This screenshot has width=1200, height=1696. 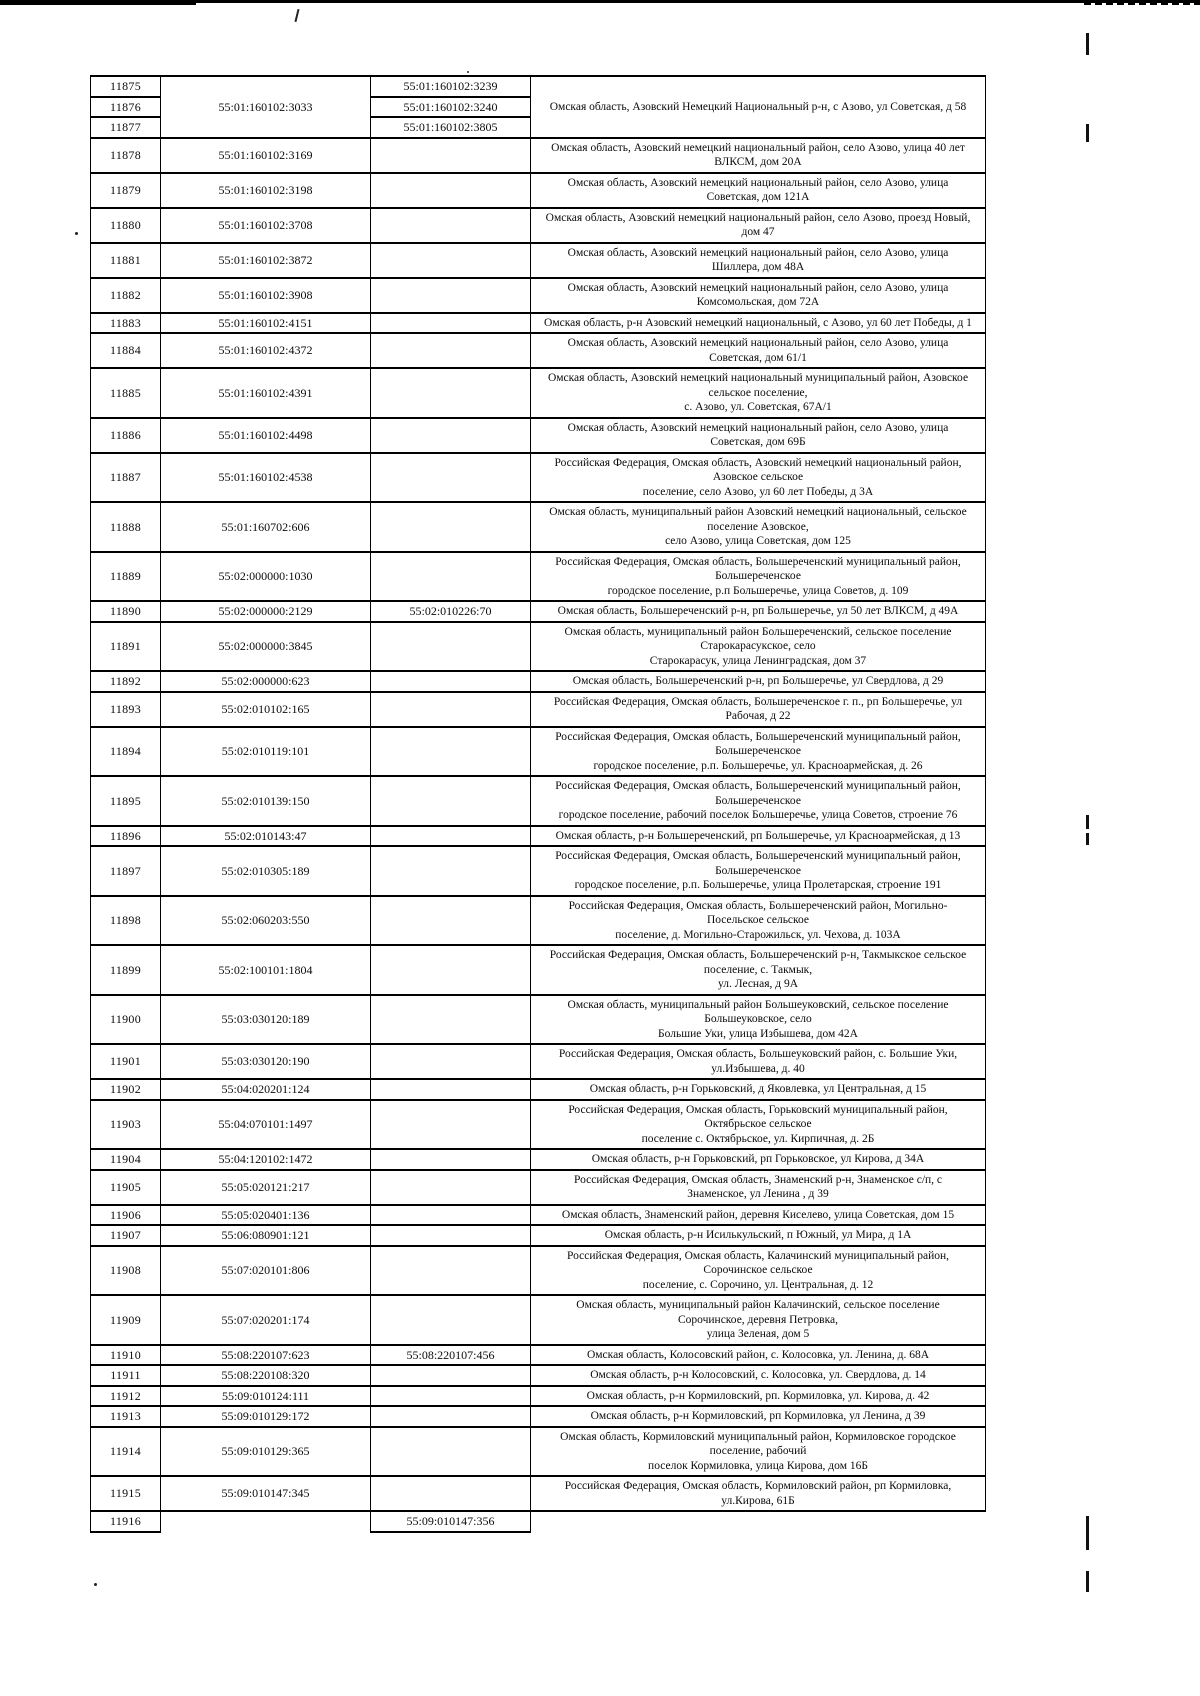 What do you see at coordinates (125, 1159) in the screenshot?
I see `row-number-cell: 11904` at bounding box center [125, 1159].